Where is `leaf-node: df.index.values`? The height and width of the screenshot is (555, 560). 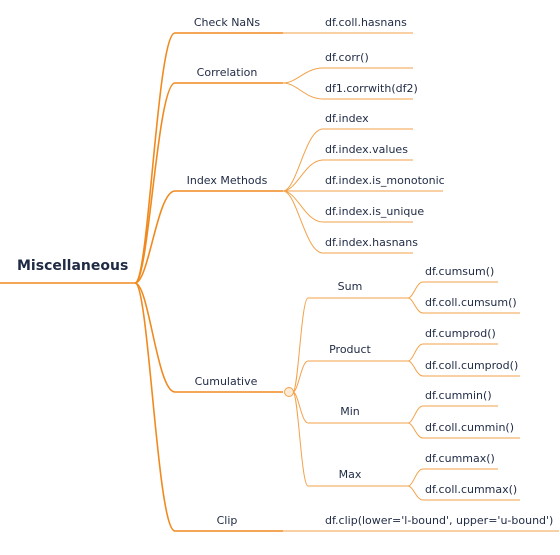
leaf-node: df.index.values is located at coordinates (366, 149).